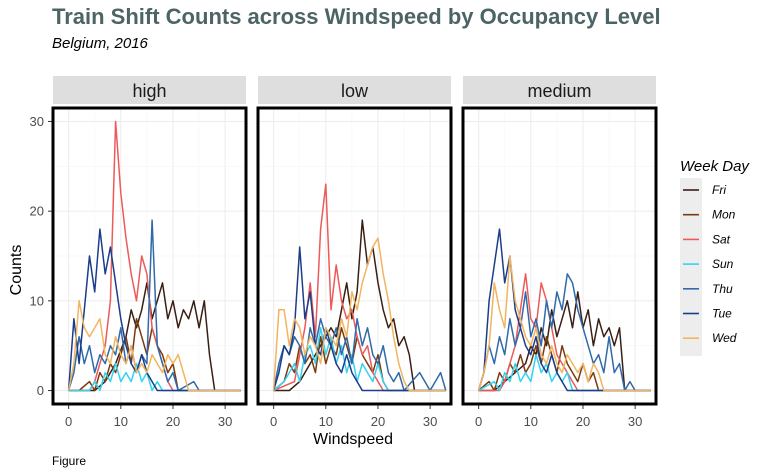 This screenshot has height=475, width=770. I want to click on facet-strip-label: low, so click(355, 91).